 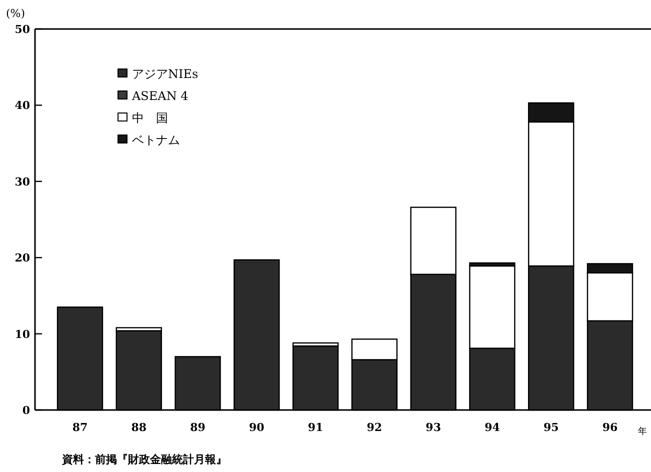 What do you see at coordinates (22, 334) in the screenshot?
I see `y-tick-label: 10` at bounding box center [22, 334].